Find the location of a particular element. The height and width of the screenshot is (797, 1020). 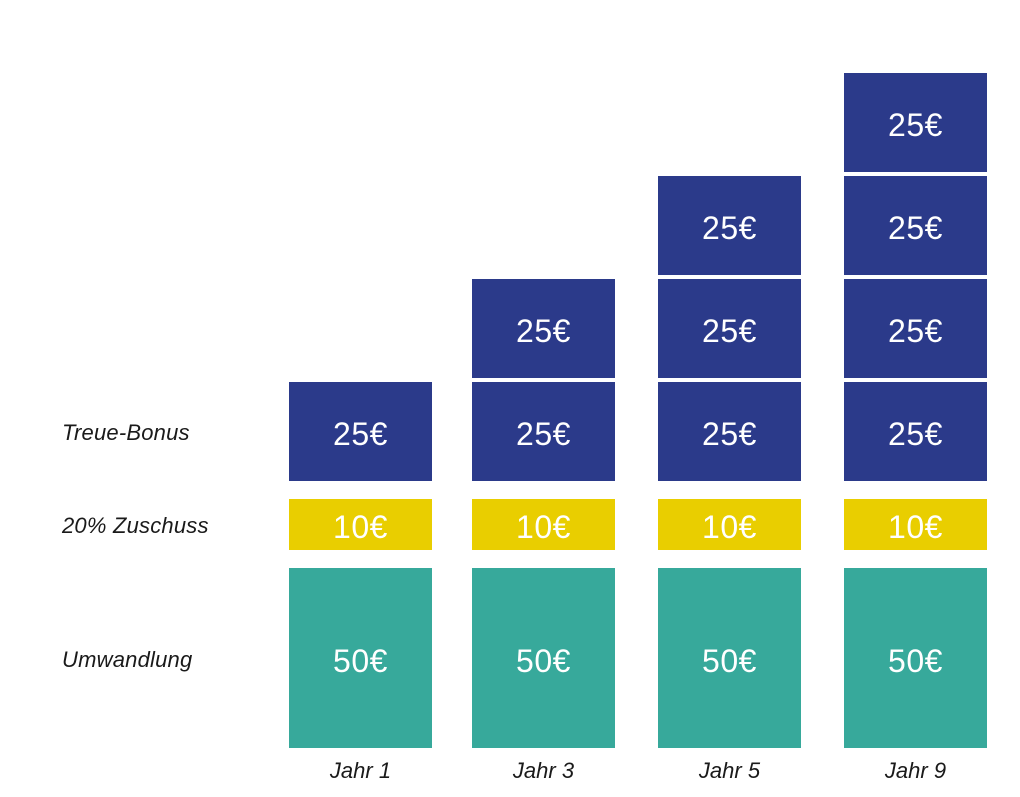

category-label: Jahr 9 is located at coordinates (915, 770).